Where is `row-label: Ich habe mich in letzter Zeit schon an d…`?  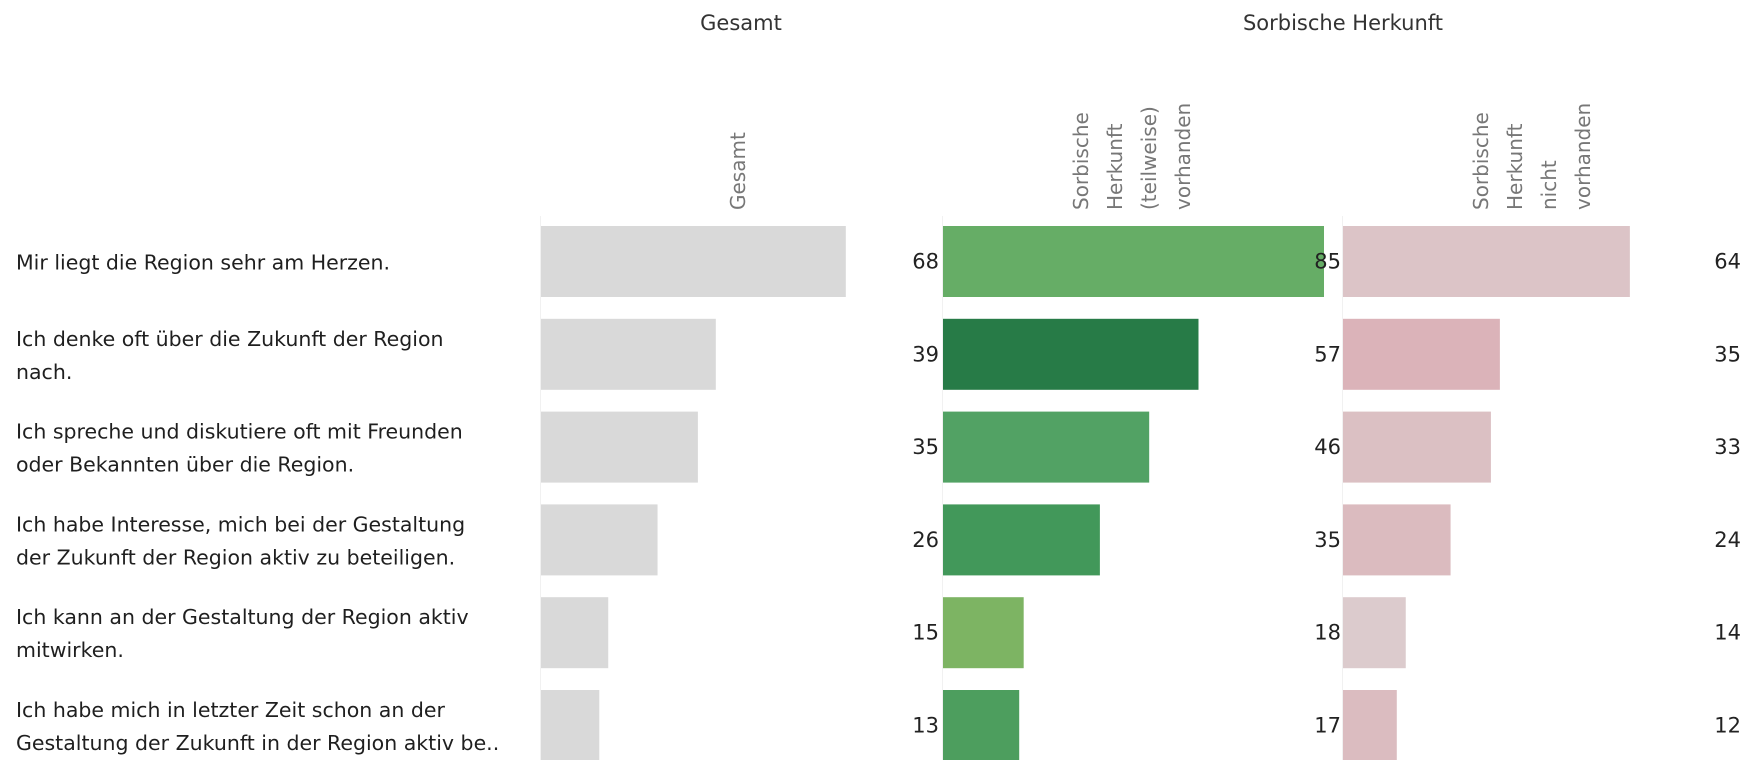
row-label: Ich habe mich in letzter Zeit schon an d… is located at coordinates (230, 710).